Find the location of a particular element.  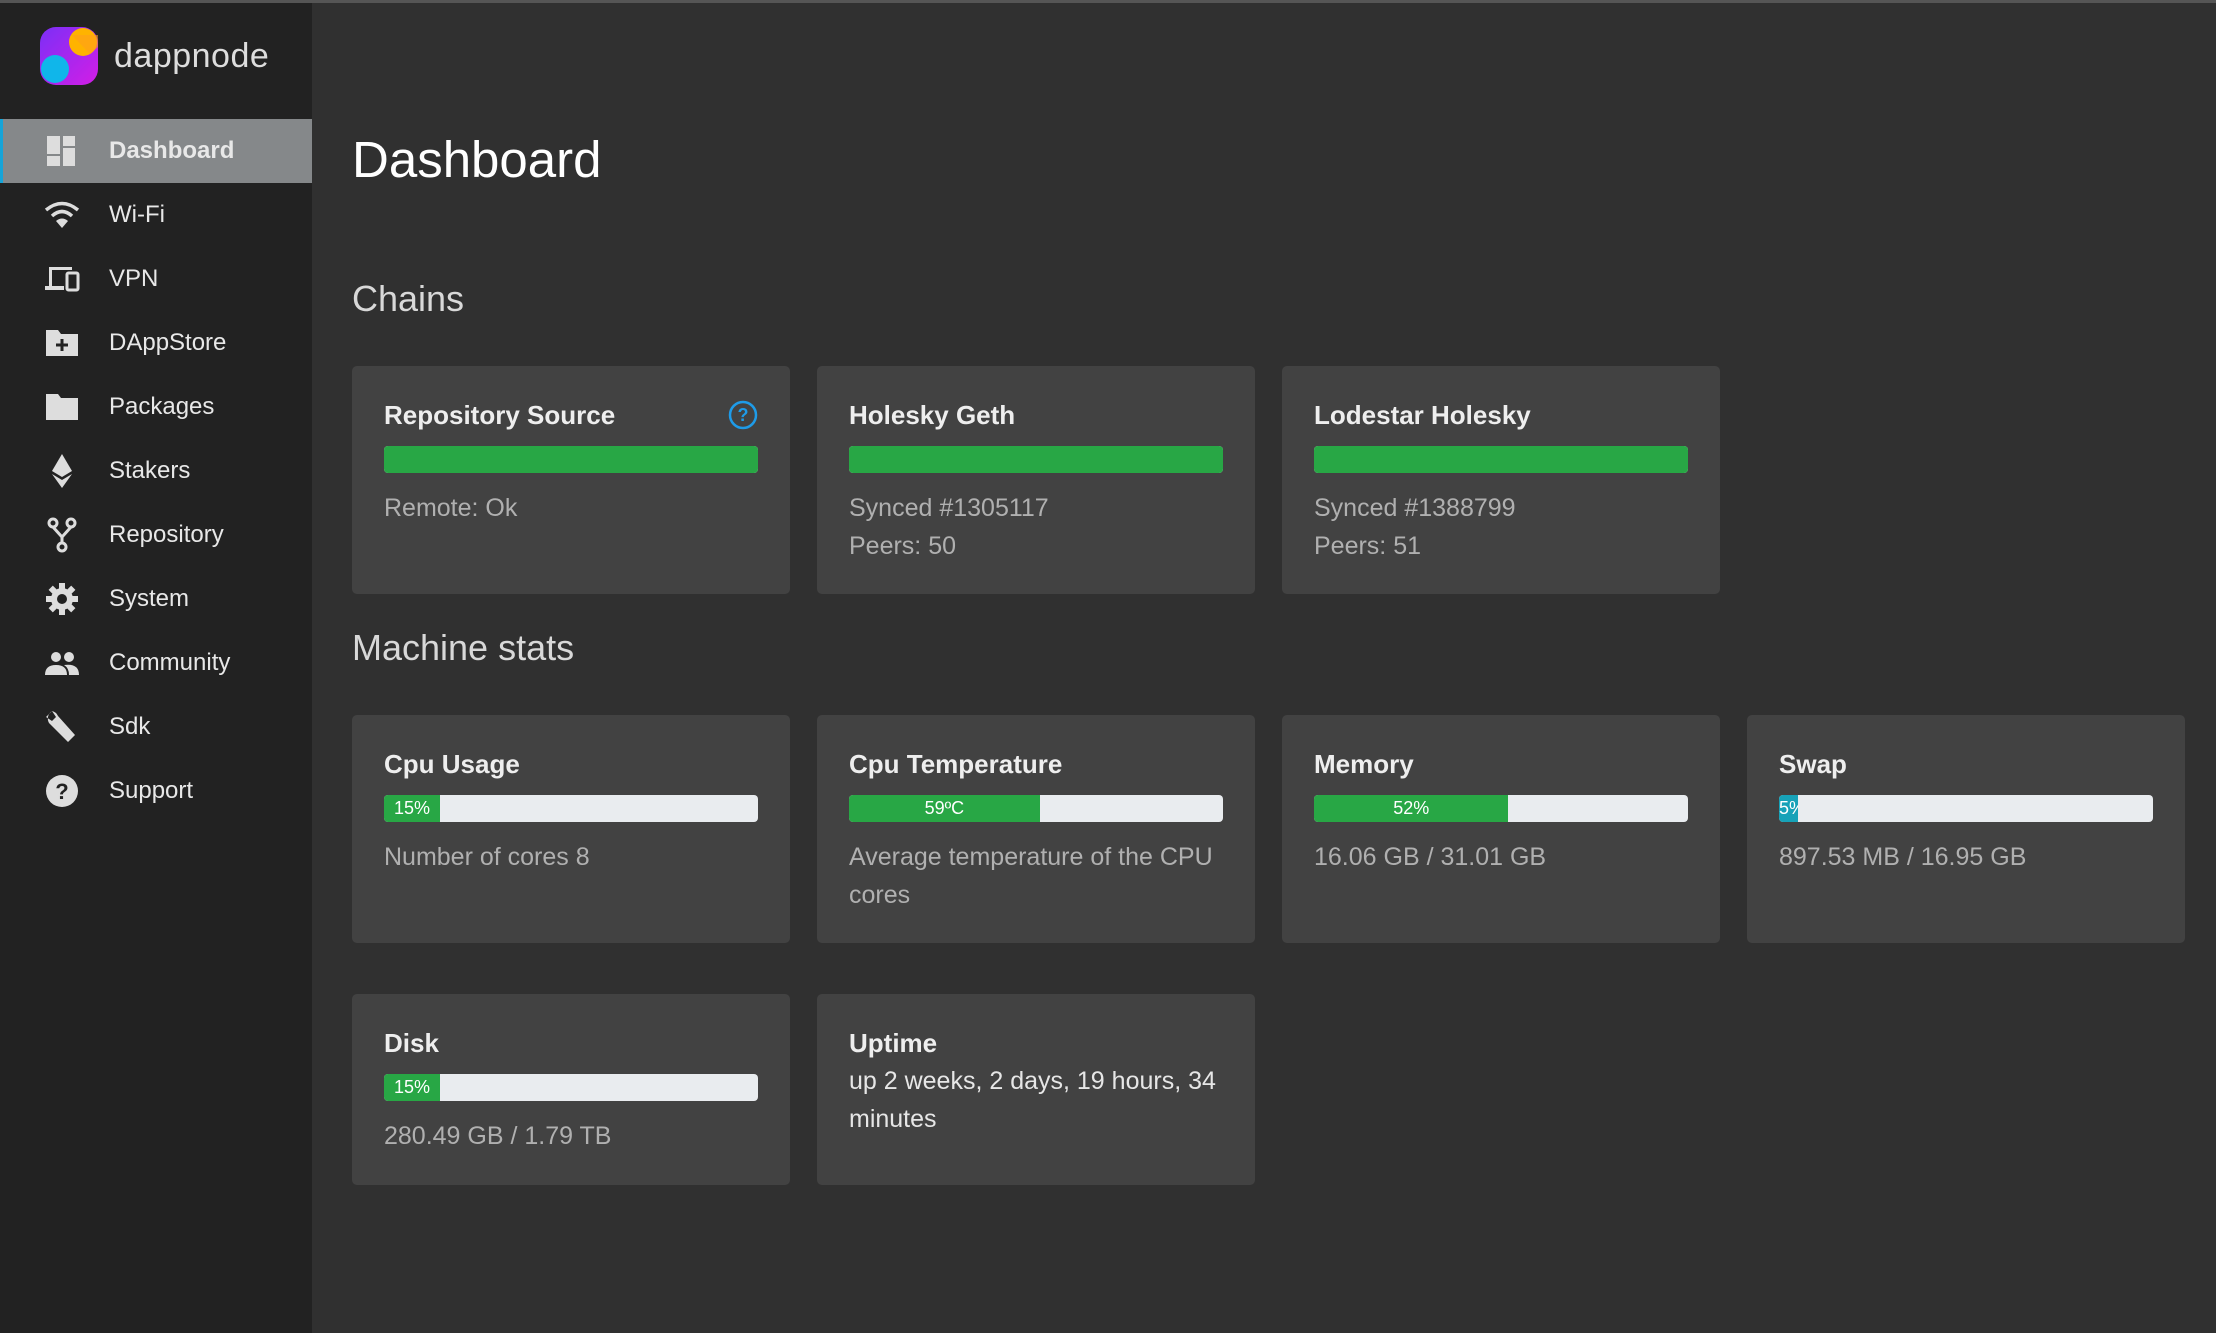

sidebar-item-label: Sdk is located at coordinates (130, 726).